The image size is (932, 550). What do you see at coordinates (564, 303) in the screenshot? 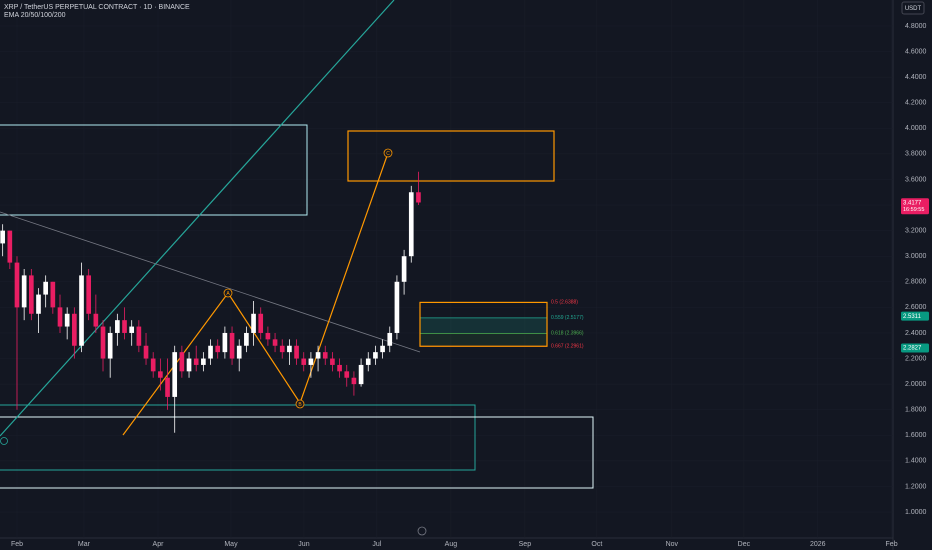
I see `fib-label: 0.5 (2.6388)` at bounding box center [564, 303].